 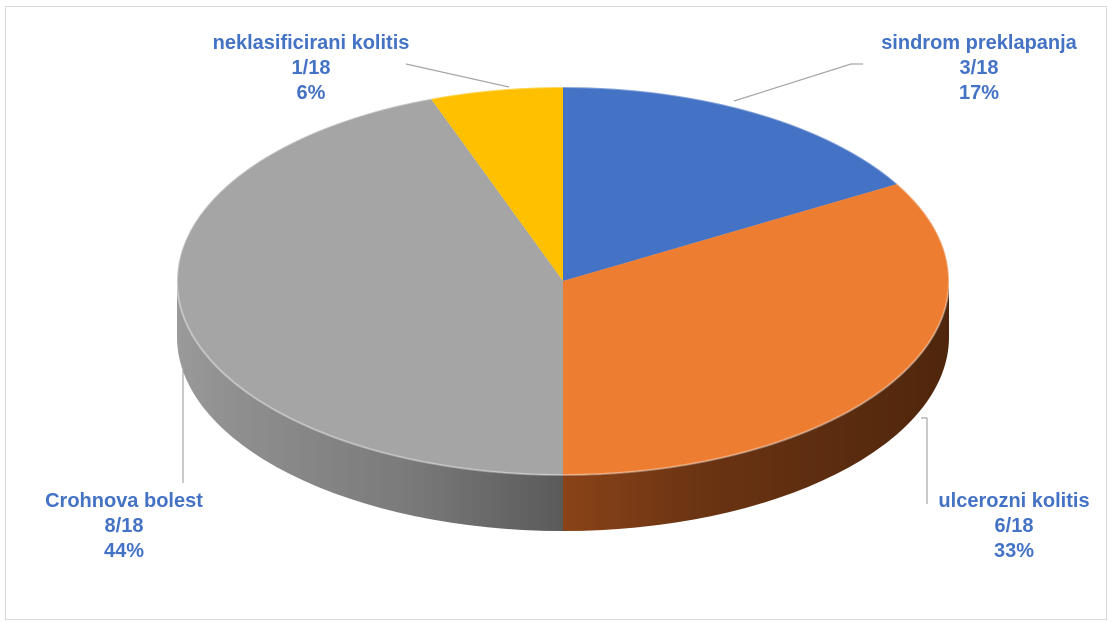 What do you see at coordinates (124, 501) in the screenshot?
I see `slice-name: Crohnova bolest` at bounding box center [124, 501].